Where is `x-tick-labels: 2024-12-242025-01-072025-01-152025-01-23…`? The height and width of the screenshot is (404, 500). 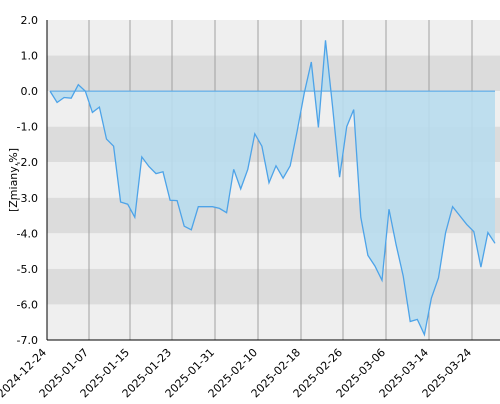 x-tick-labels: 2024-12-242025-01-072025-01-152025-01-23… is located at coordinates (237, 373).